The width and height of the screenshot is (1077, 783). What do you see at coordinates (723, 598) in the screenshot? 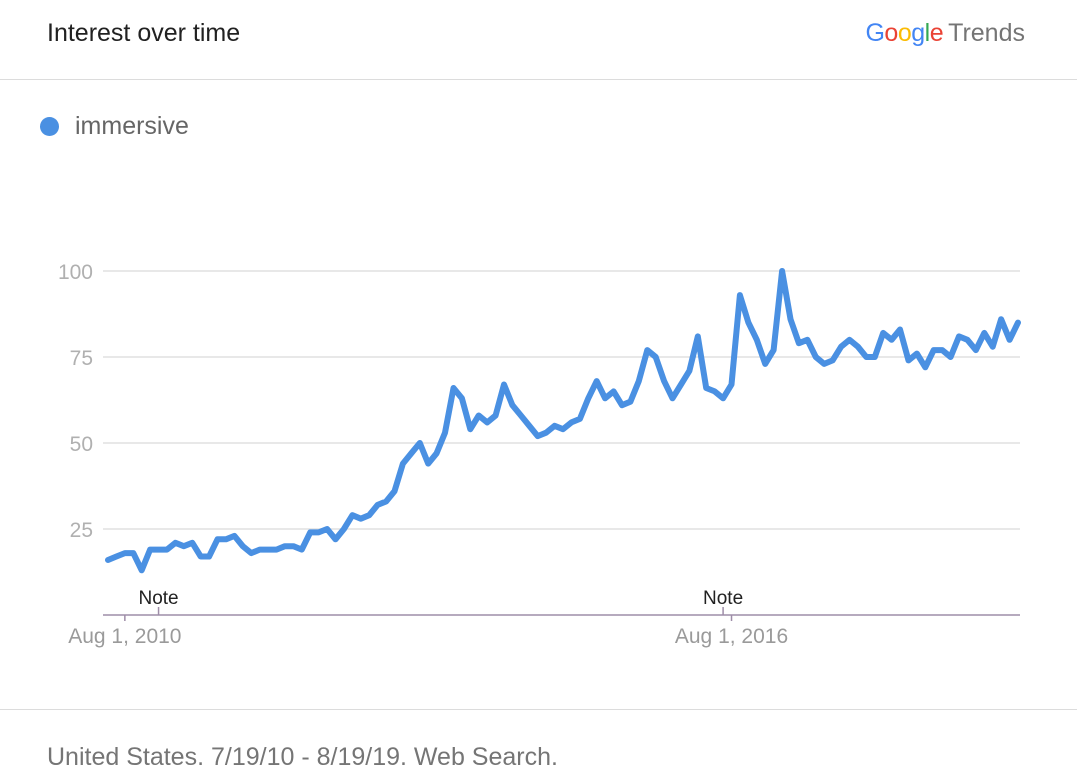
I see `note-label: Note` at bounding box center [723, 598].